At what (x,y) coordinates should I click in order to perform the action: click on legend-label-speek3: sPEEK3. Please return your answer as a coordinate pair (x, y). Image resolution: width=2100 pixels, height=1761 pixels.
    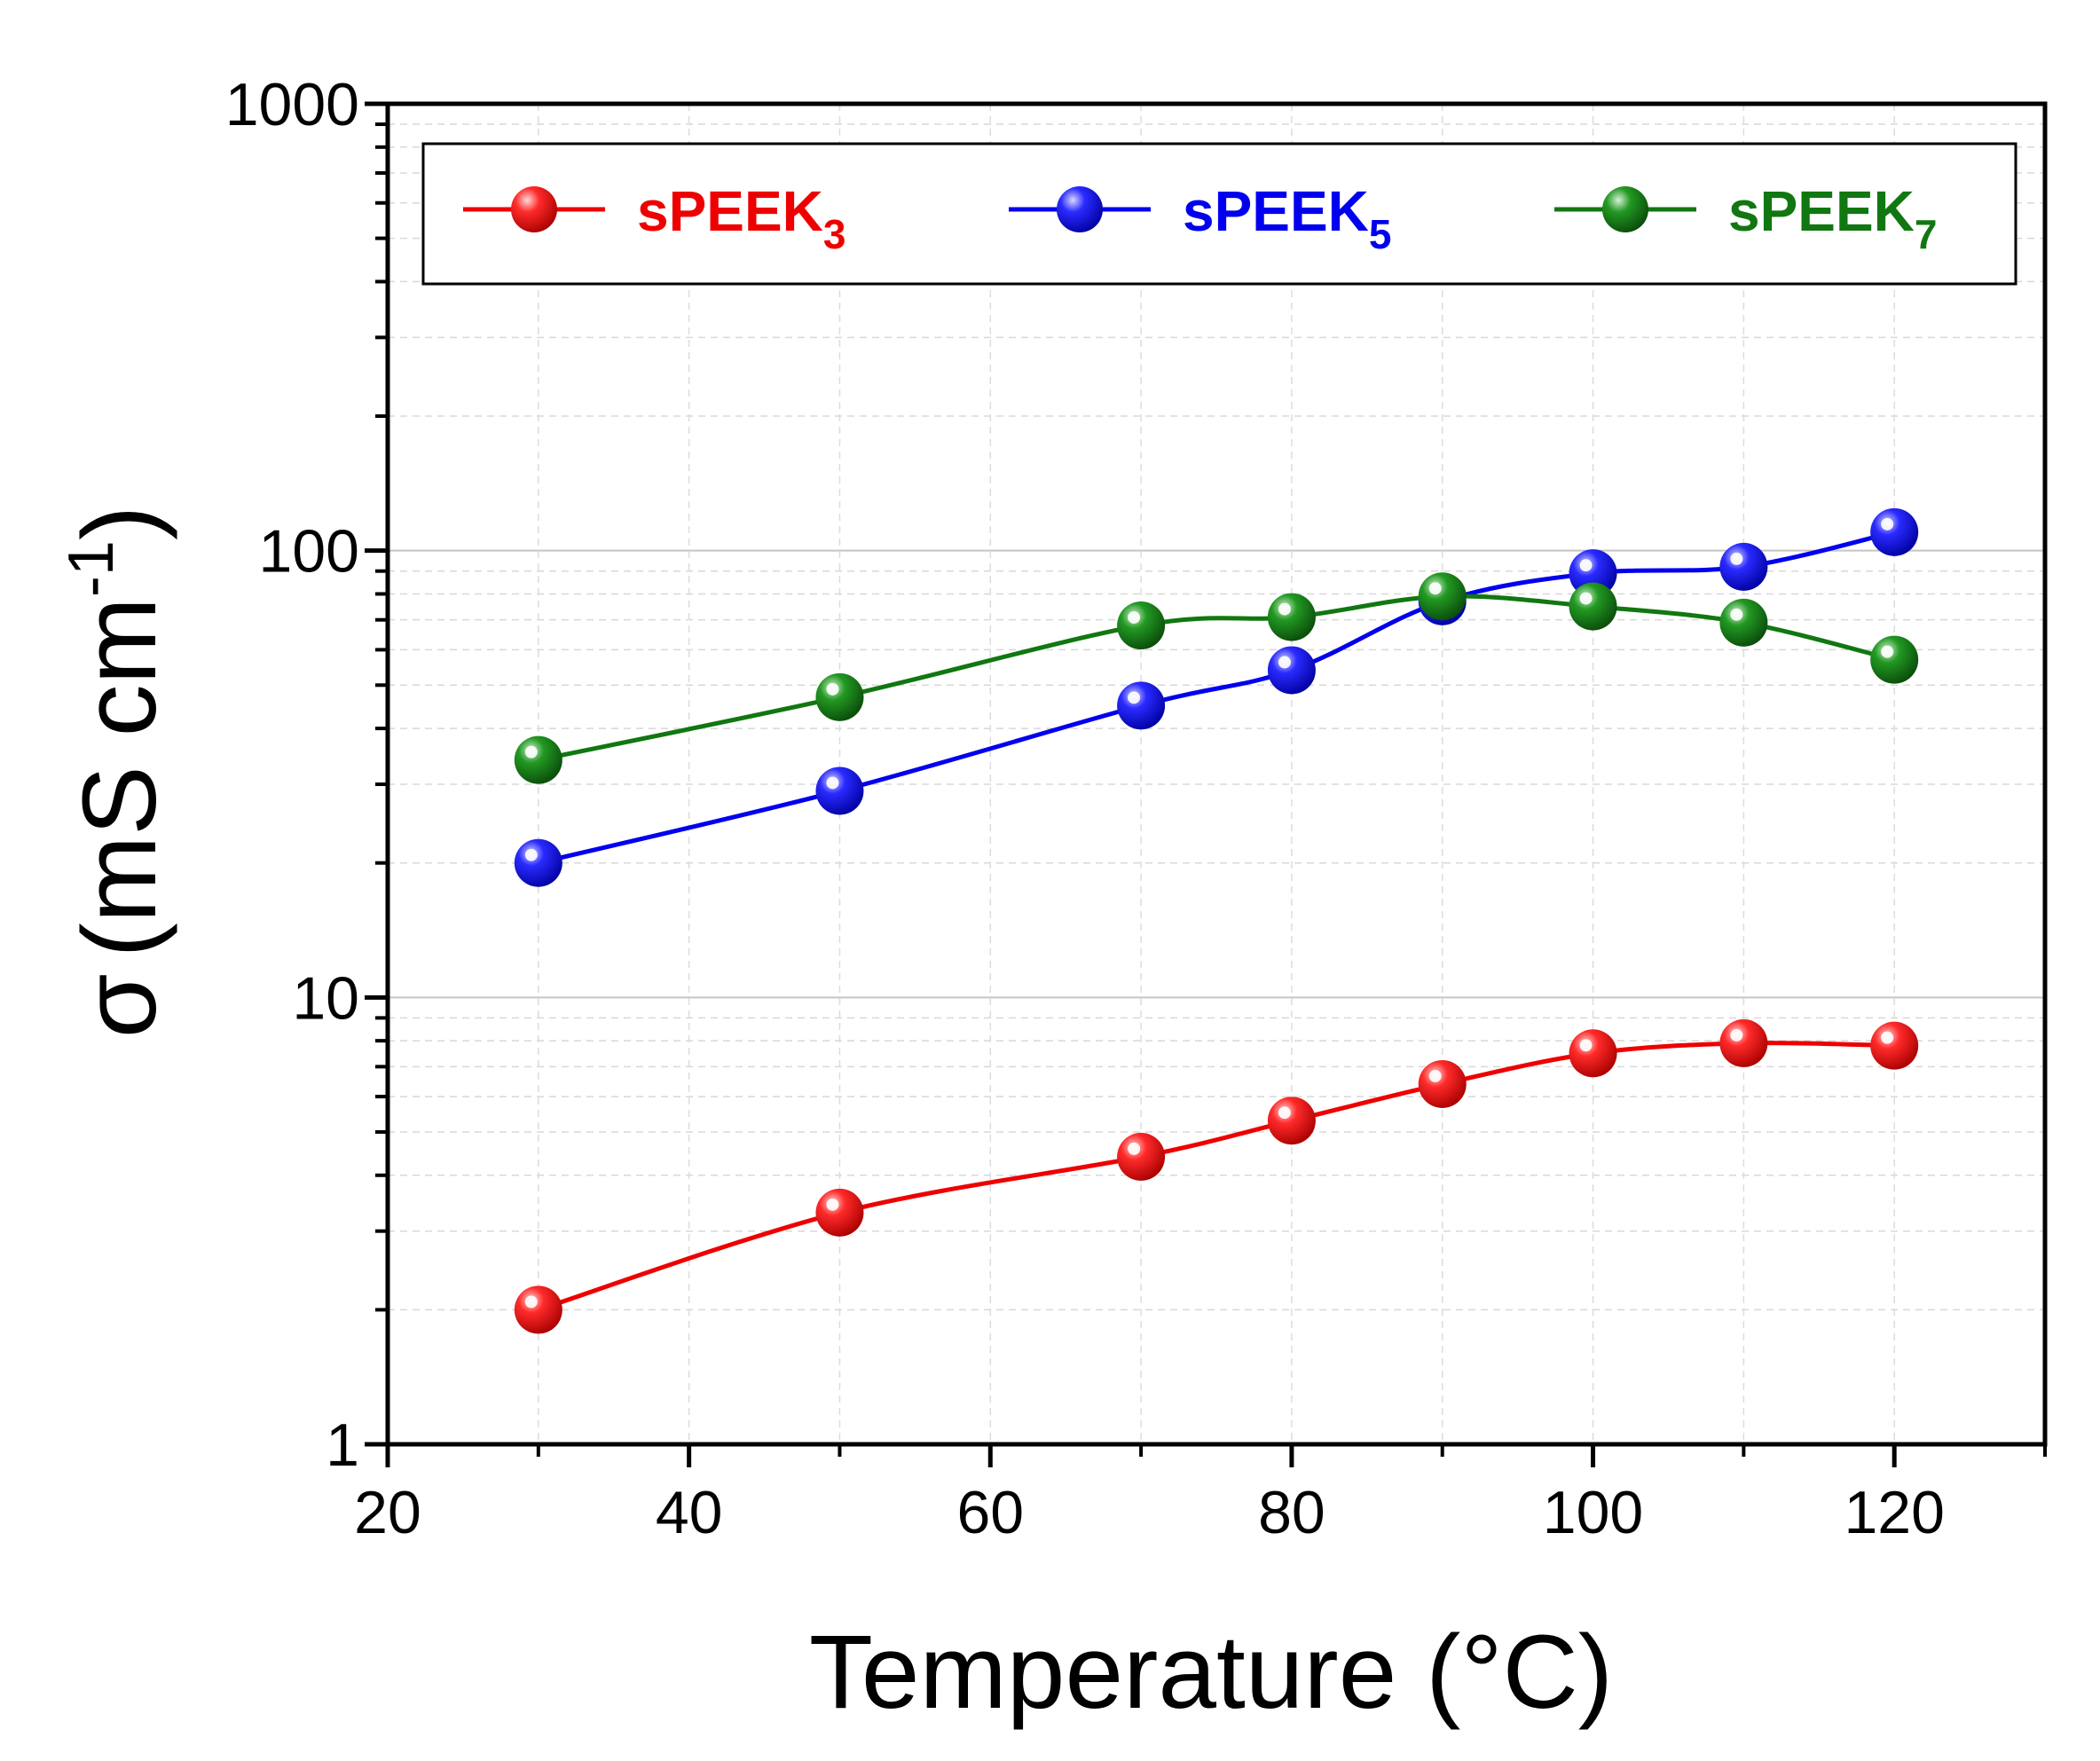
    Looking at the image, I should click on (741, 218).